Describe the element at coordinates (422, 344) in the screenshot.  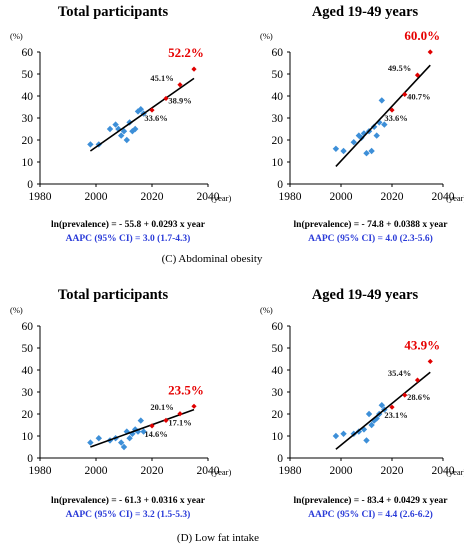
I see `projection-label-highlight: 43.9%` at that location.